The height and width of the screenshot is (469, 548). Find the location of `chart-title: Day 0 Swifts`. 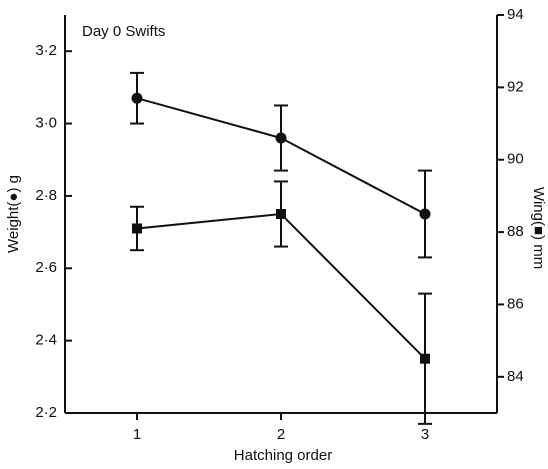

chart-title: Day 0 Swifts is located at coordinates (123, 31).